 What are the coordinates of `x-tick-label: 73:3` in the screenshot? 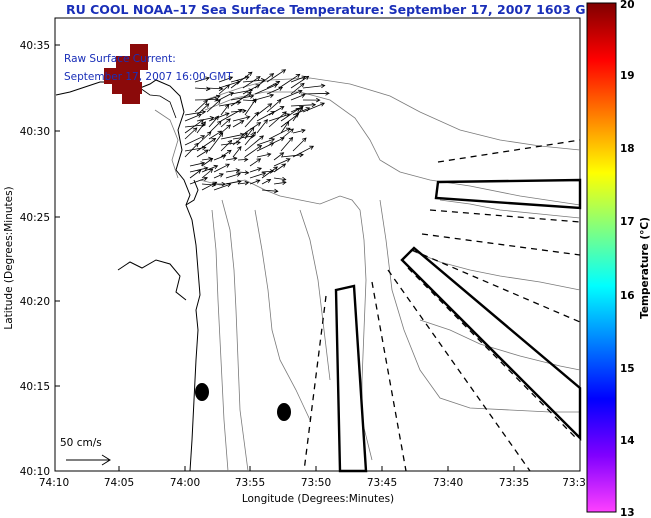 It's located at (574, 483).